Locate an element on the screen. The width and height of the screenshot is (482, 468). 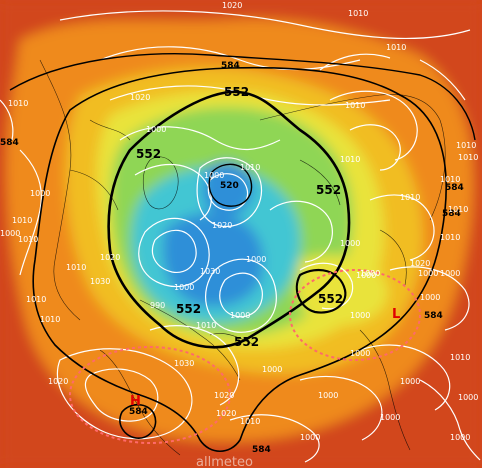
pressure-centers: H L is located at coordinates (265, 358).